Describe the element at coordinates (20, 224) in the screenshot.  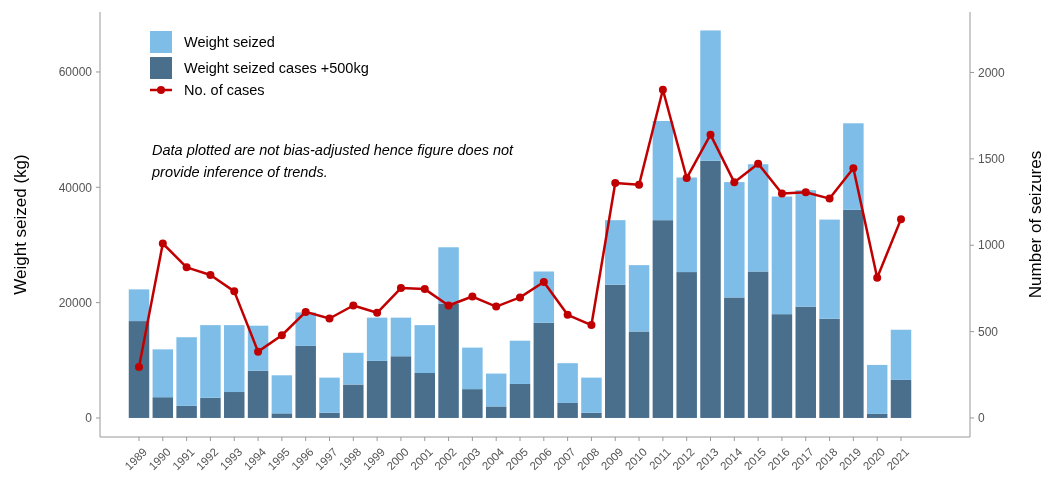
I see `y-axis-title: Weight seized (kg)` at that location.